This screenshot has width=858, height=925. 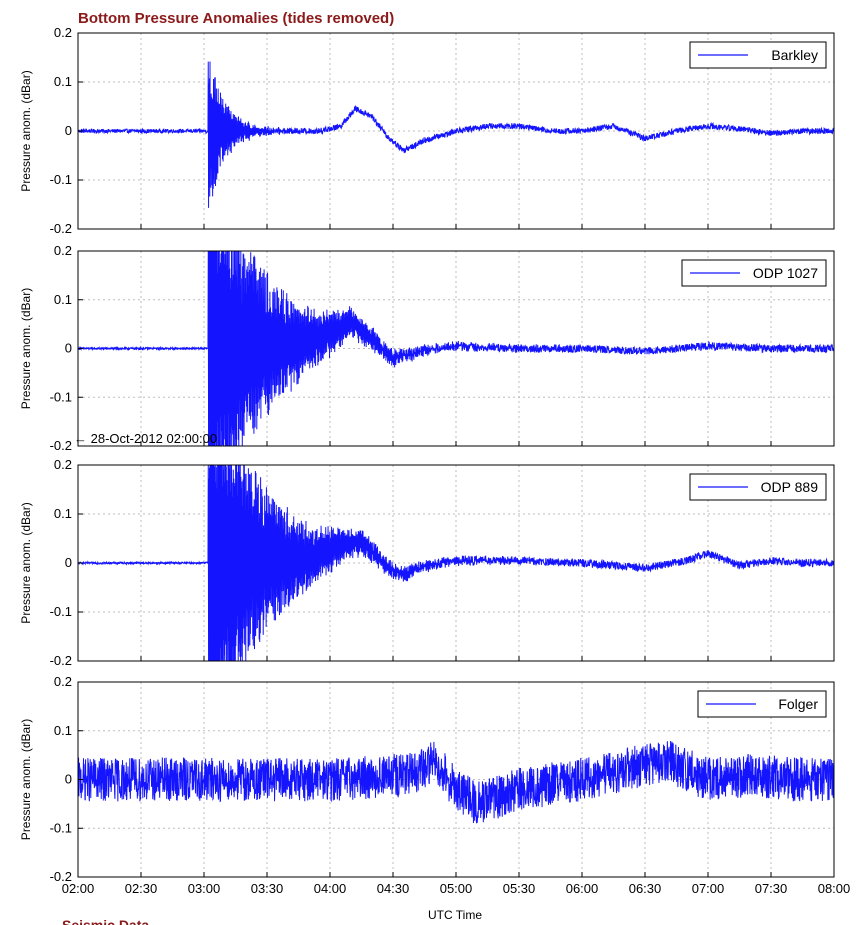 I want to click on x-tick-label: 03:00, so click(x=204, y=888).